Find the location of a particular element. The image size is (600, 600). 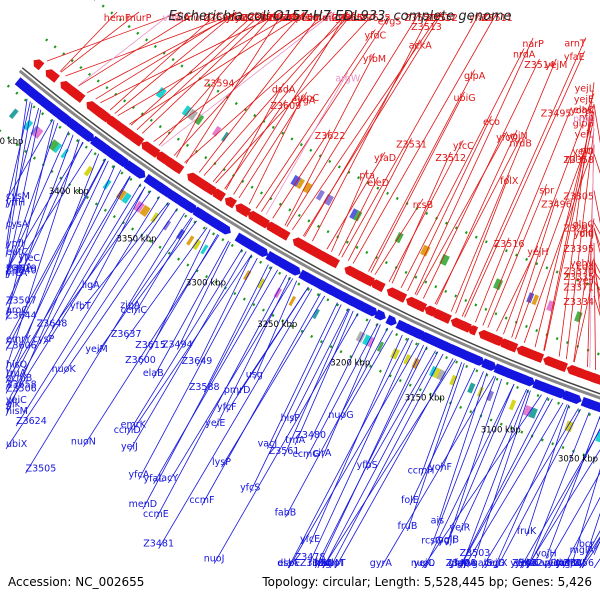

gene-label: ubiX is located at coordinates (17, 444).